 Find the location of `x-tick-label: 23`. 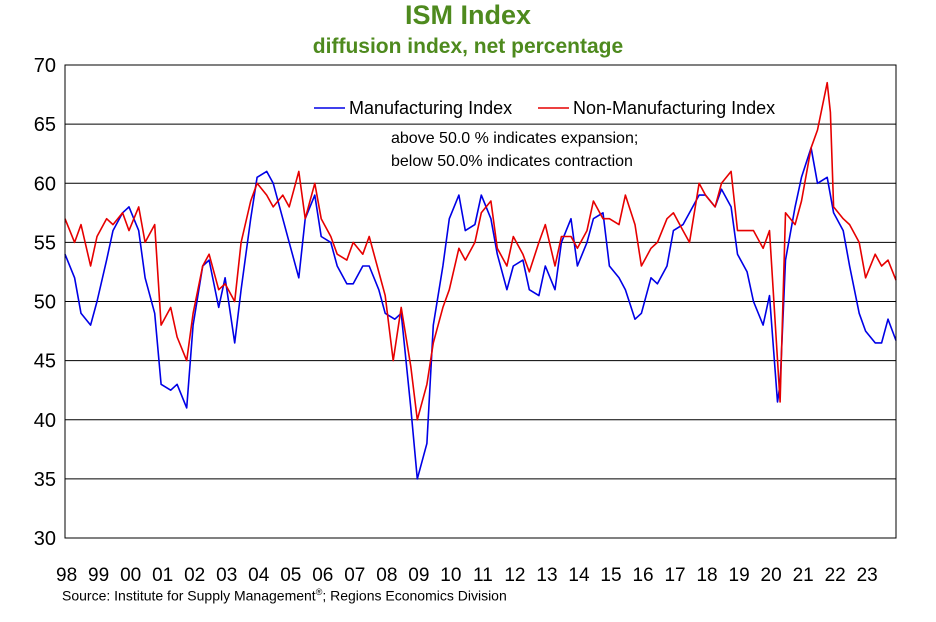

x-tick-label: 23 is located at coordinates (867, 575).